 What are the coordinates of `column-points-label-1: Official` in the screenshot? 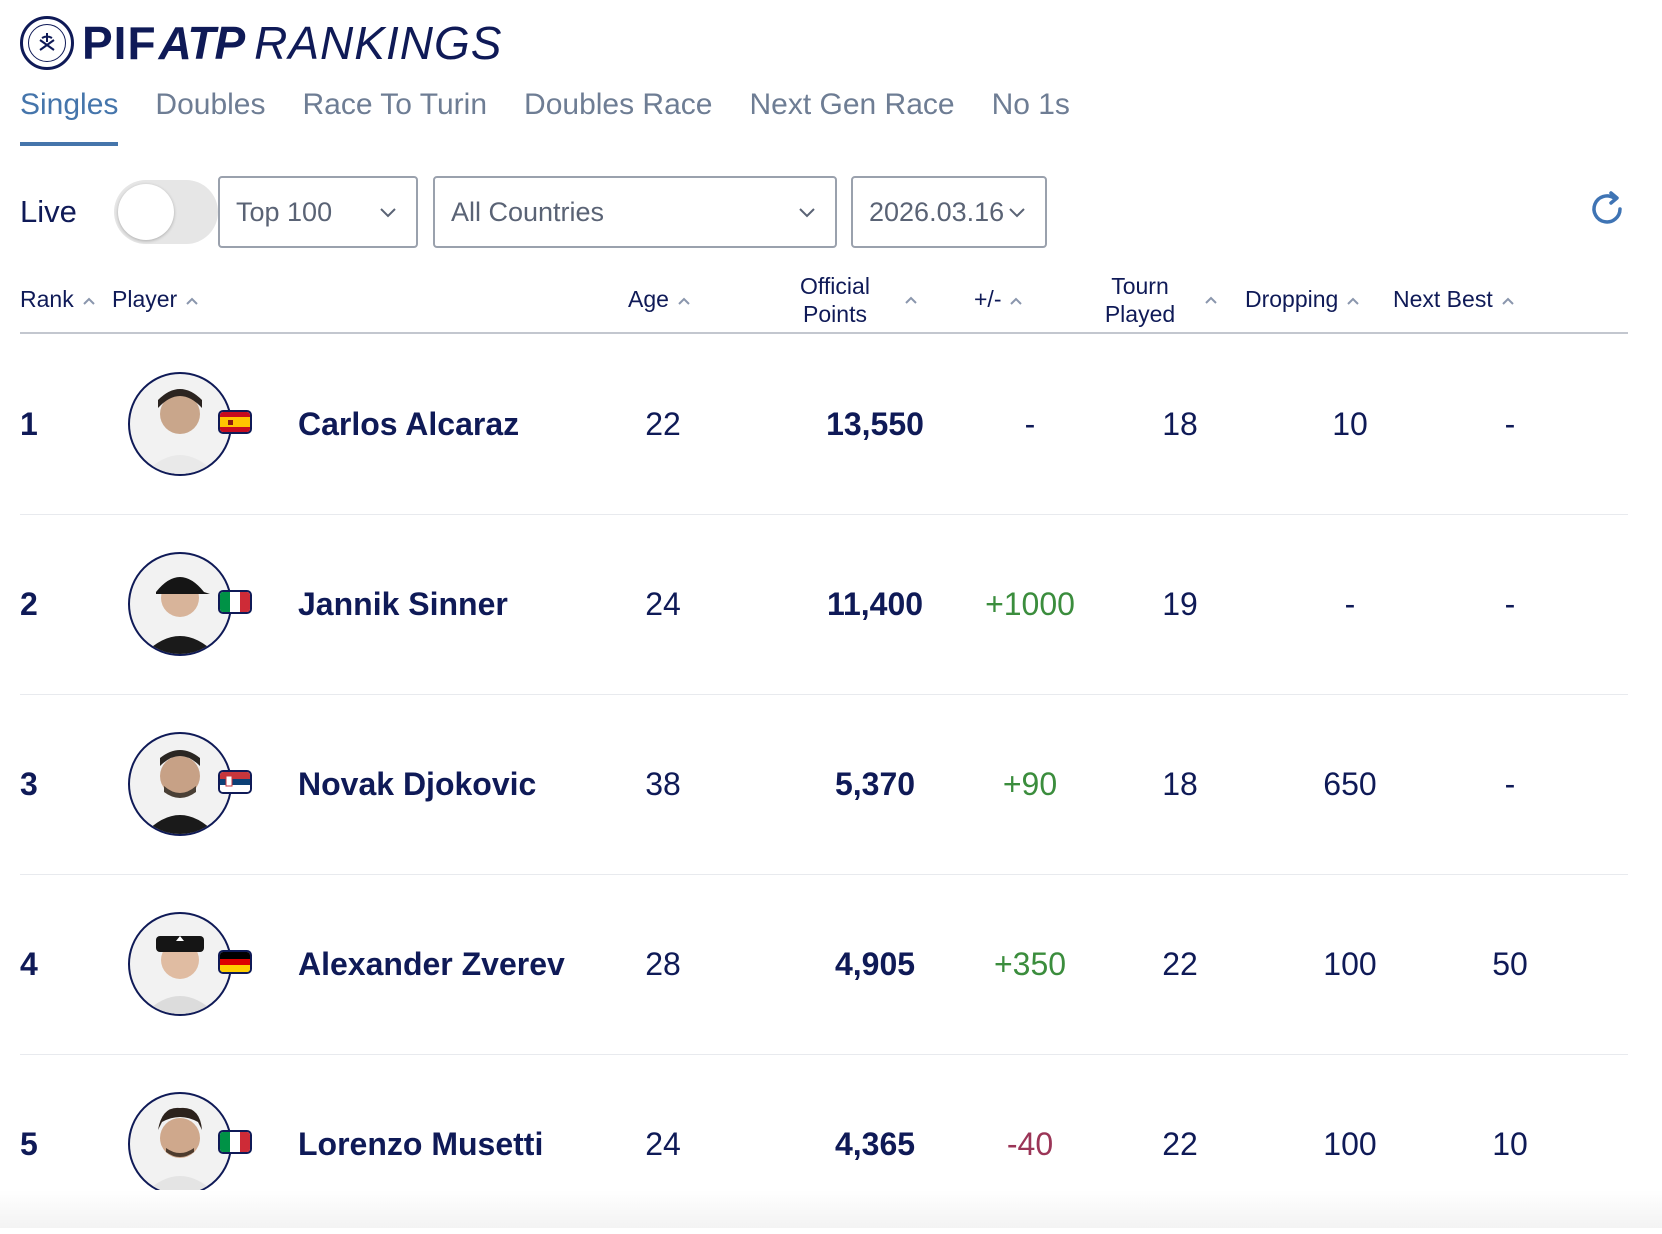 It's located at (835, 286).